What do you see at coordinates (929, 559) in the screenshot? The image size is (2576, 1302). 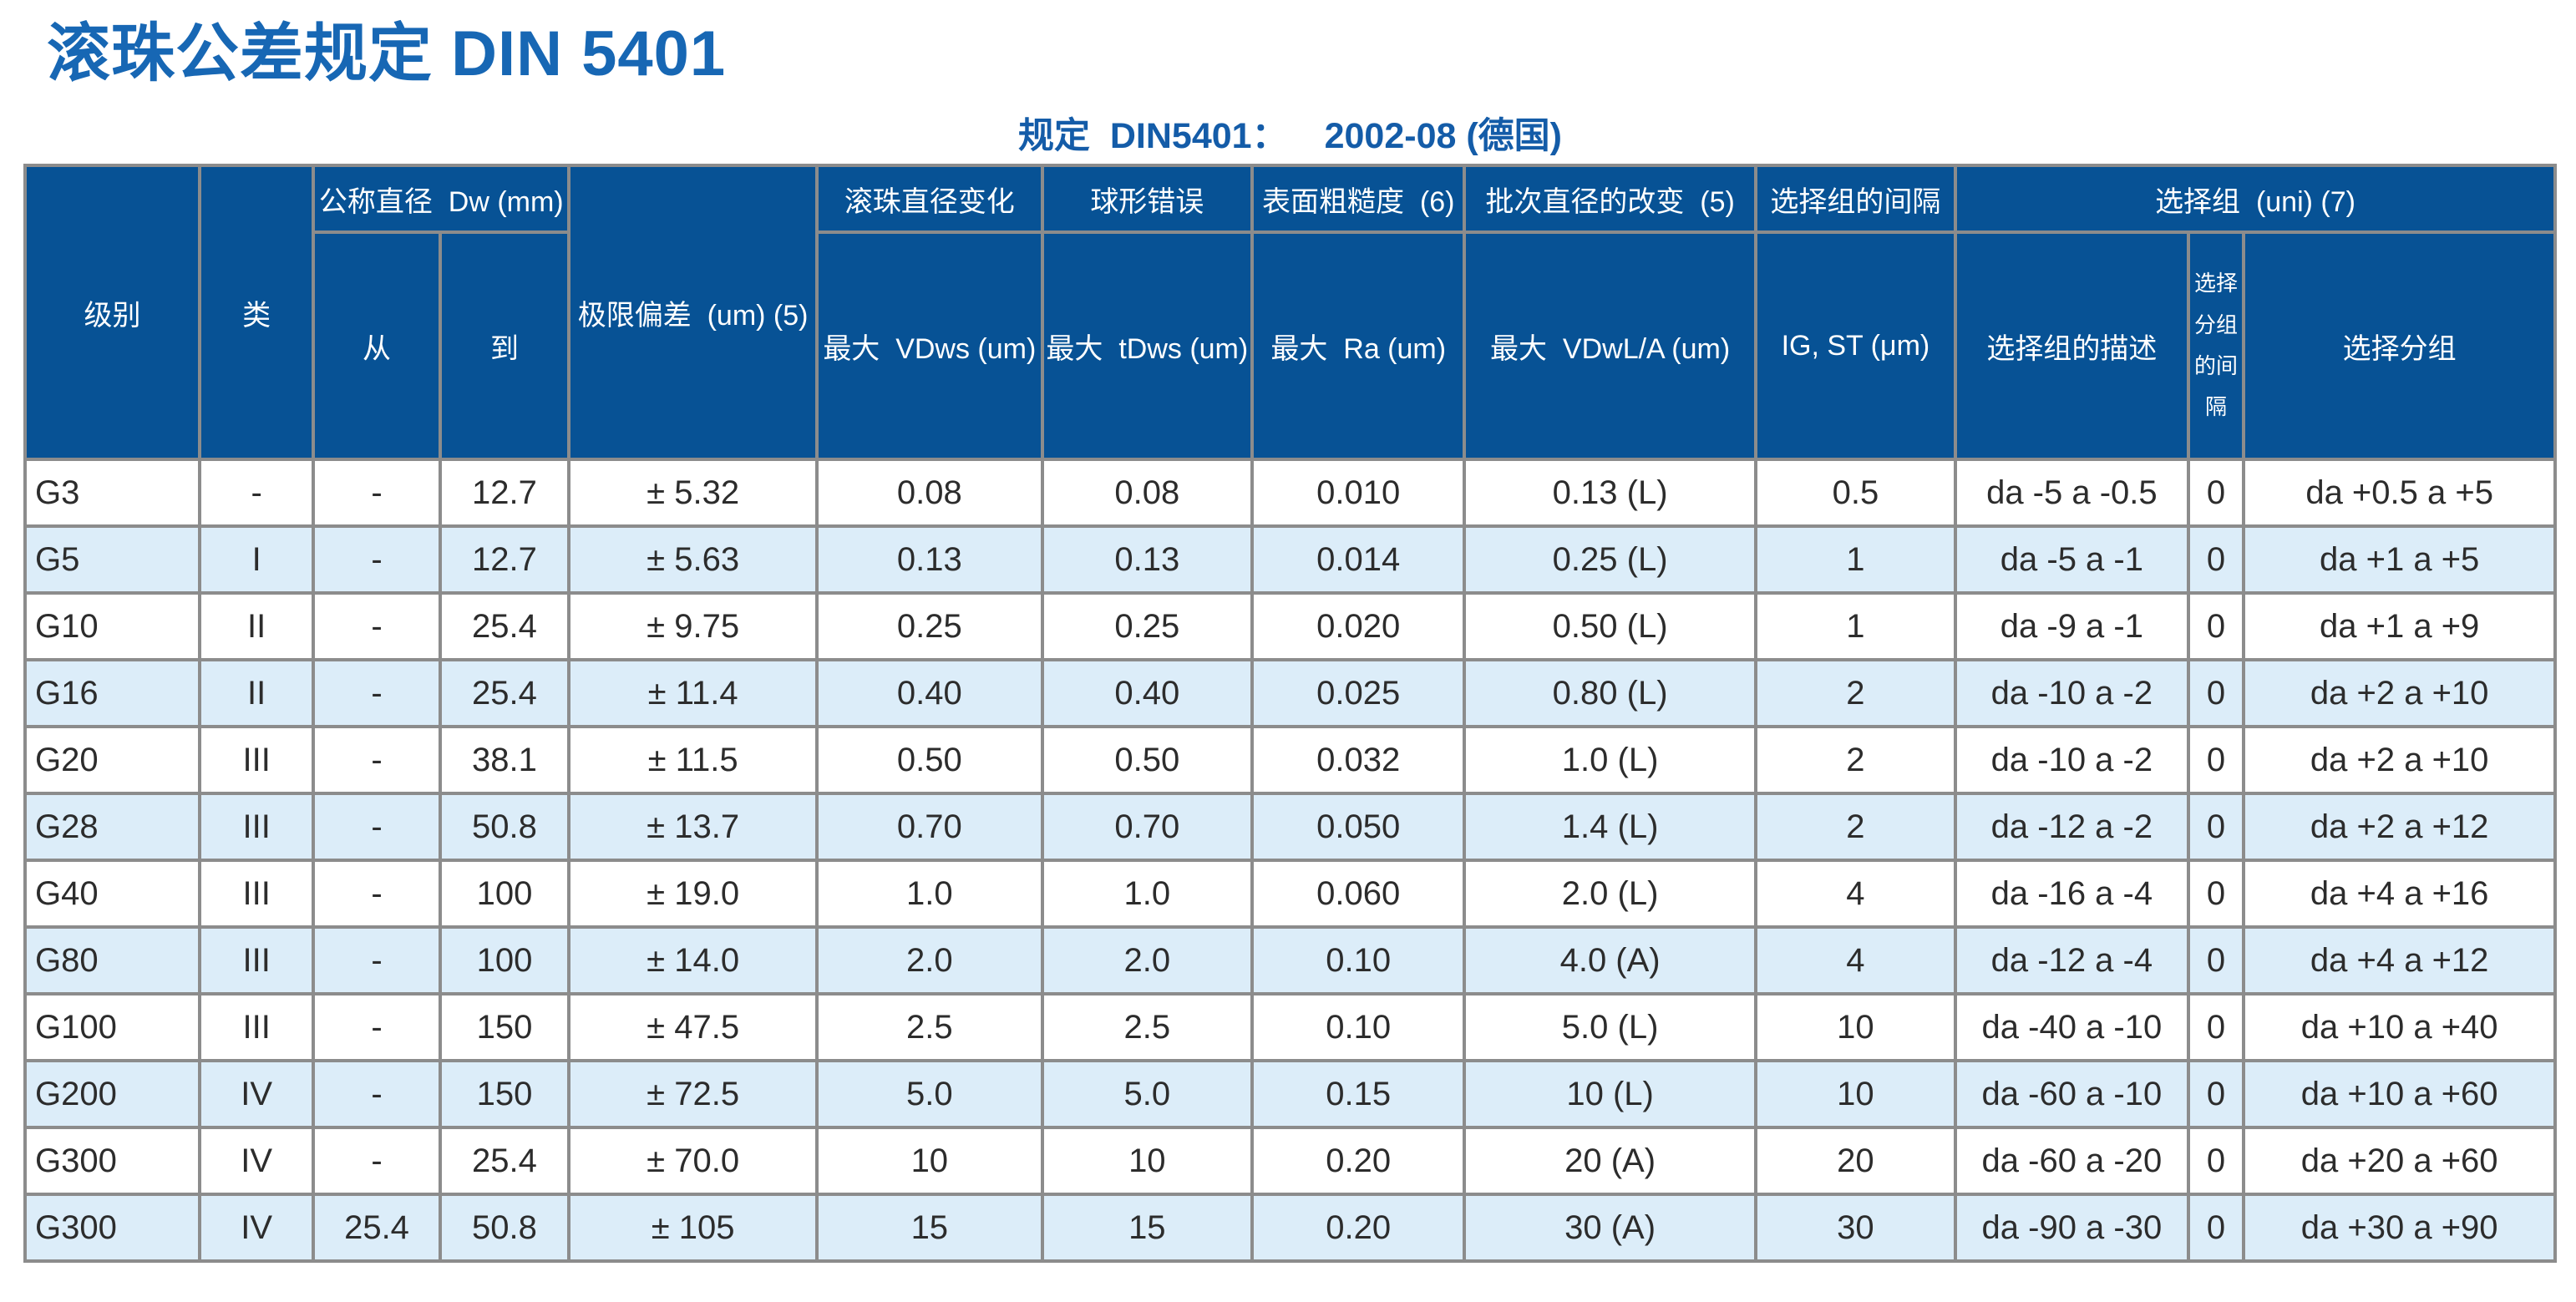 I see `table-cell: 0.13` at bounding box center [929, 559].